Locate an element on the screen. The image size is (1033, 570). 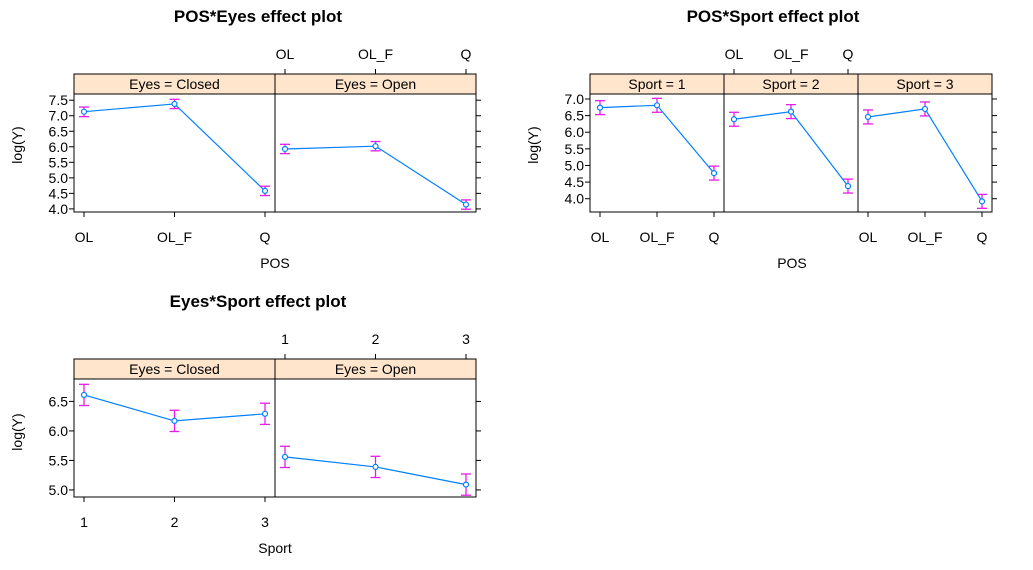
x-axis-label: Sport is located at coordinates (275, 548).